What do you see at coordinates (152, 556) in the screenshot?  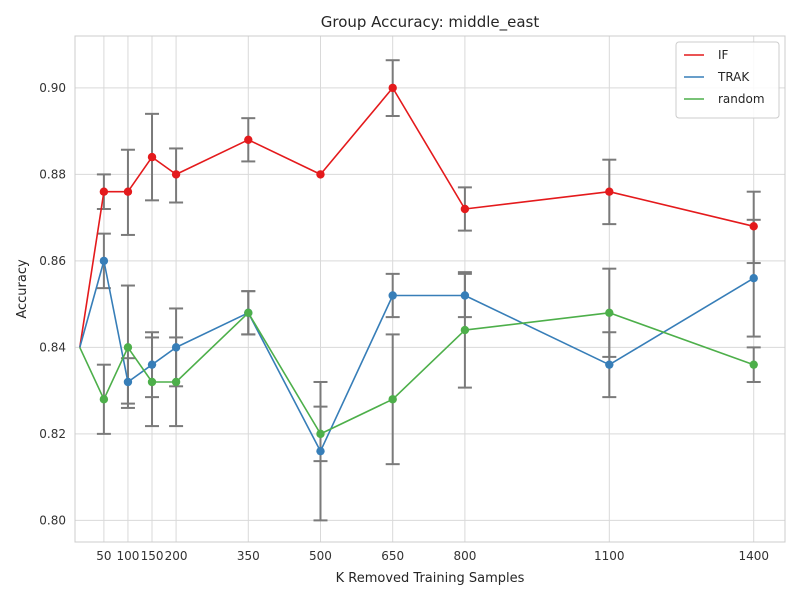 I see `x-tick-label: 150` at bounding box center [152, 556].